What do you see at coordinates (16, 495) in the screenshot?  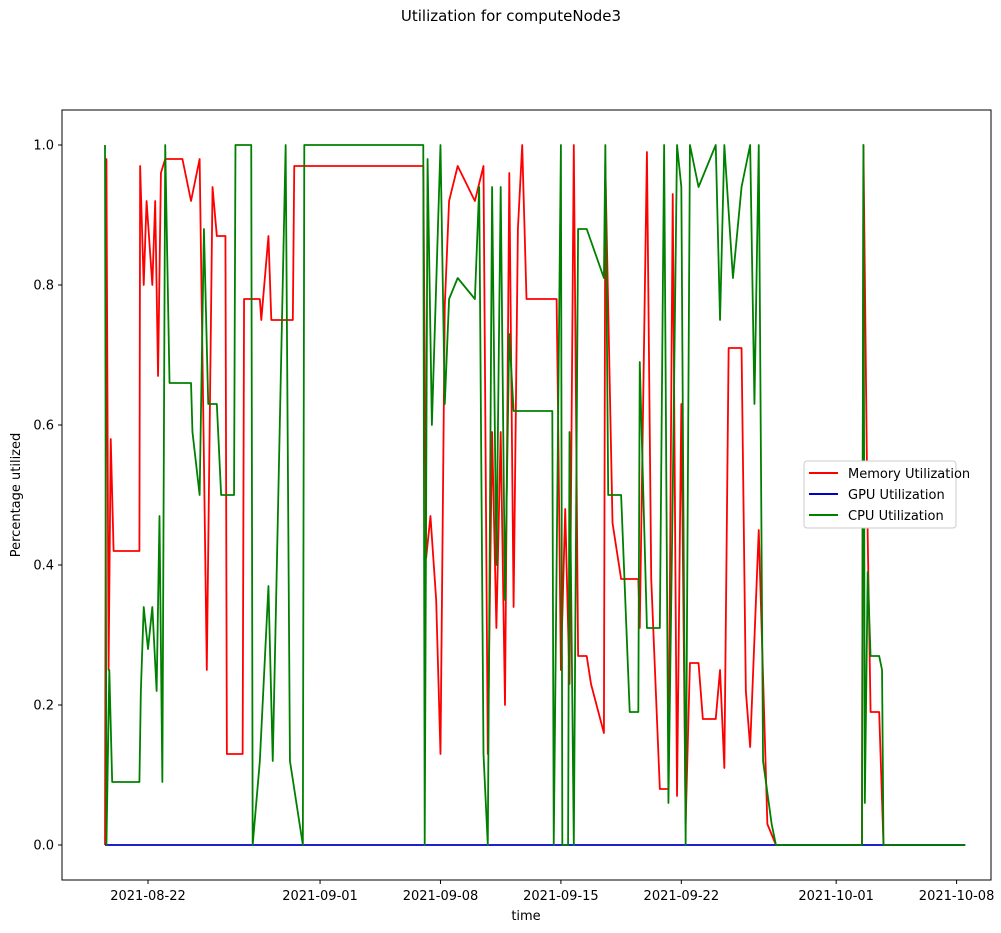 I see `y-axis-label: Percentage utilized` at bounding box center [16, 495].